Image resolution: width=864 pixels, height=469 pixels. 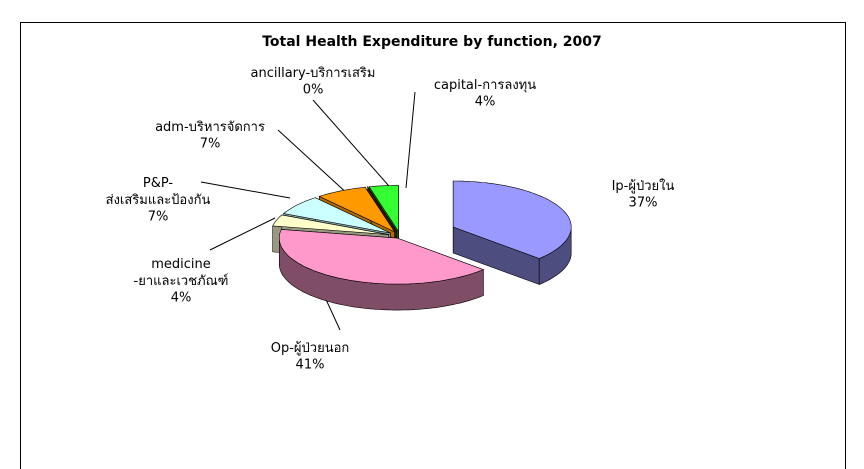 I want to click on slice-label: Op-ผู้ป่วยนอก, so click(x=310, y=348).